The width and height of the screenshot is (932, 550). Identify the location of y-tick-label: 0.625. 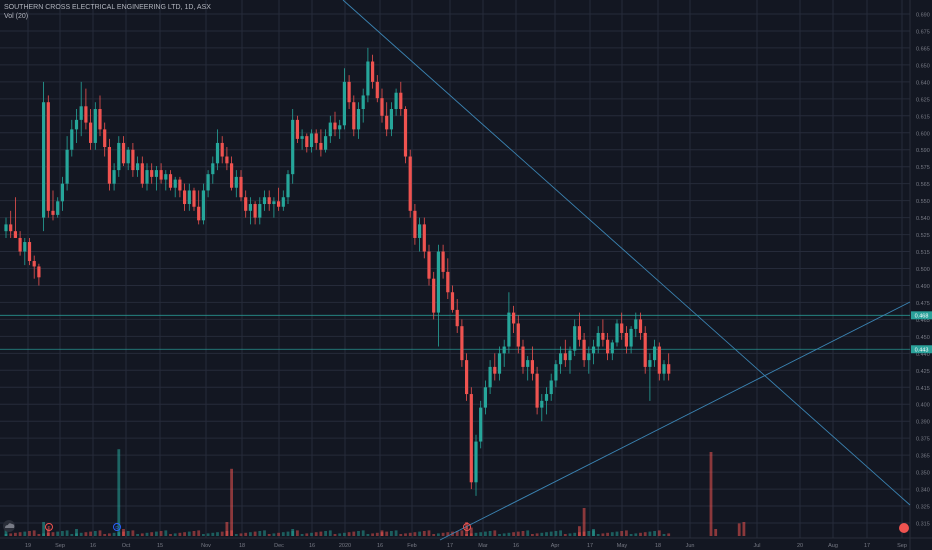
(923, 100).